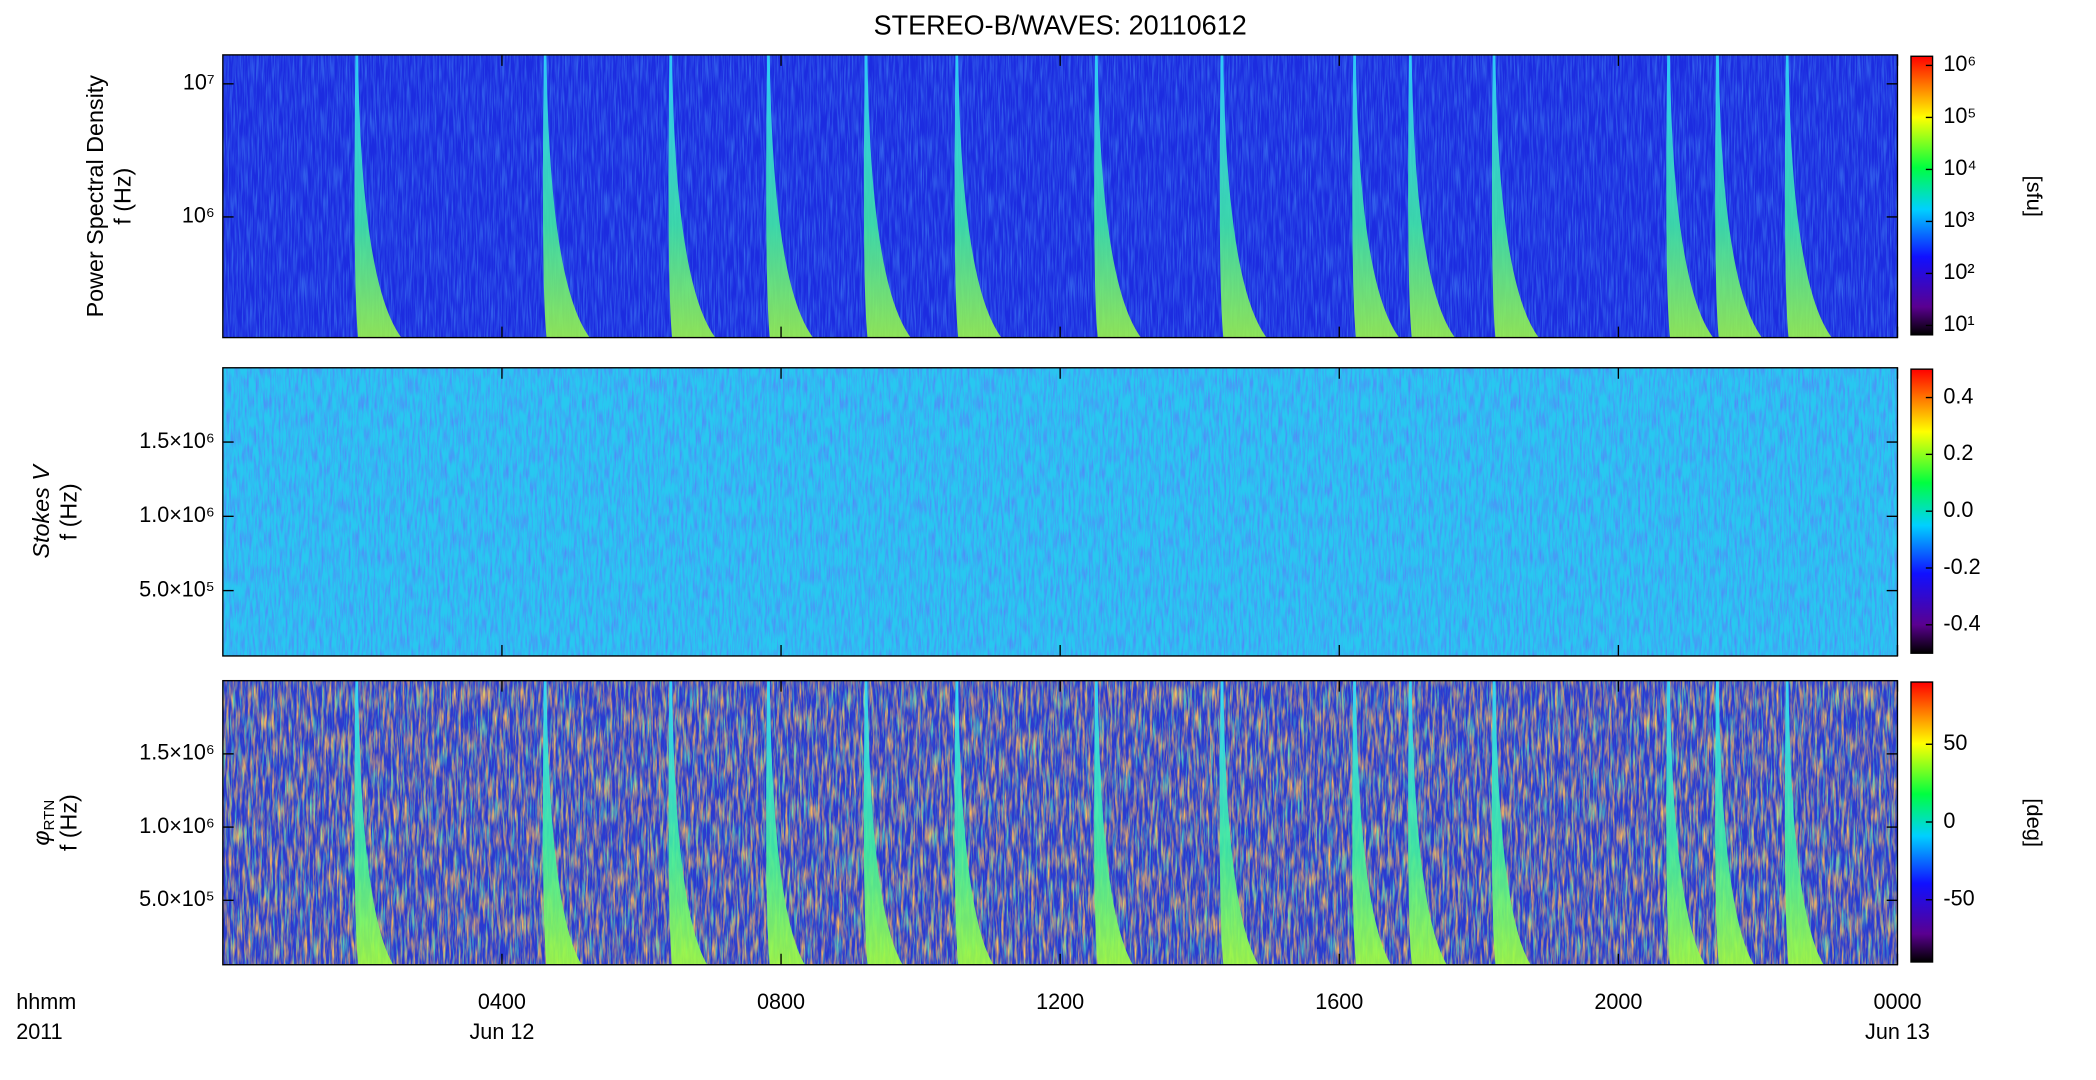 This screenshot has width=2096, height=1080. What do you see at coordinates (1958, 897) in the screenshot?
I see `colorbar-tick-label: -50` at bounding box center [1958, 897].